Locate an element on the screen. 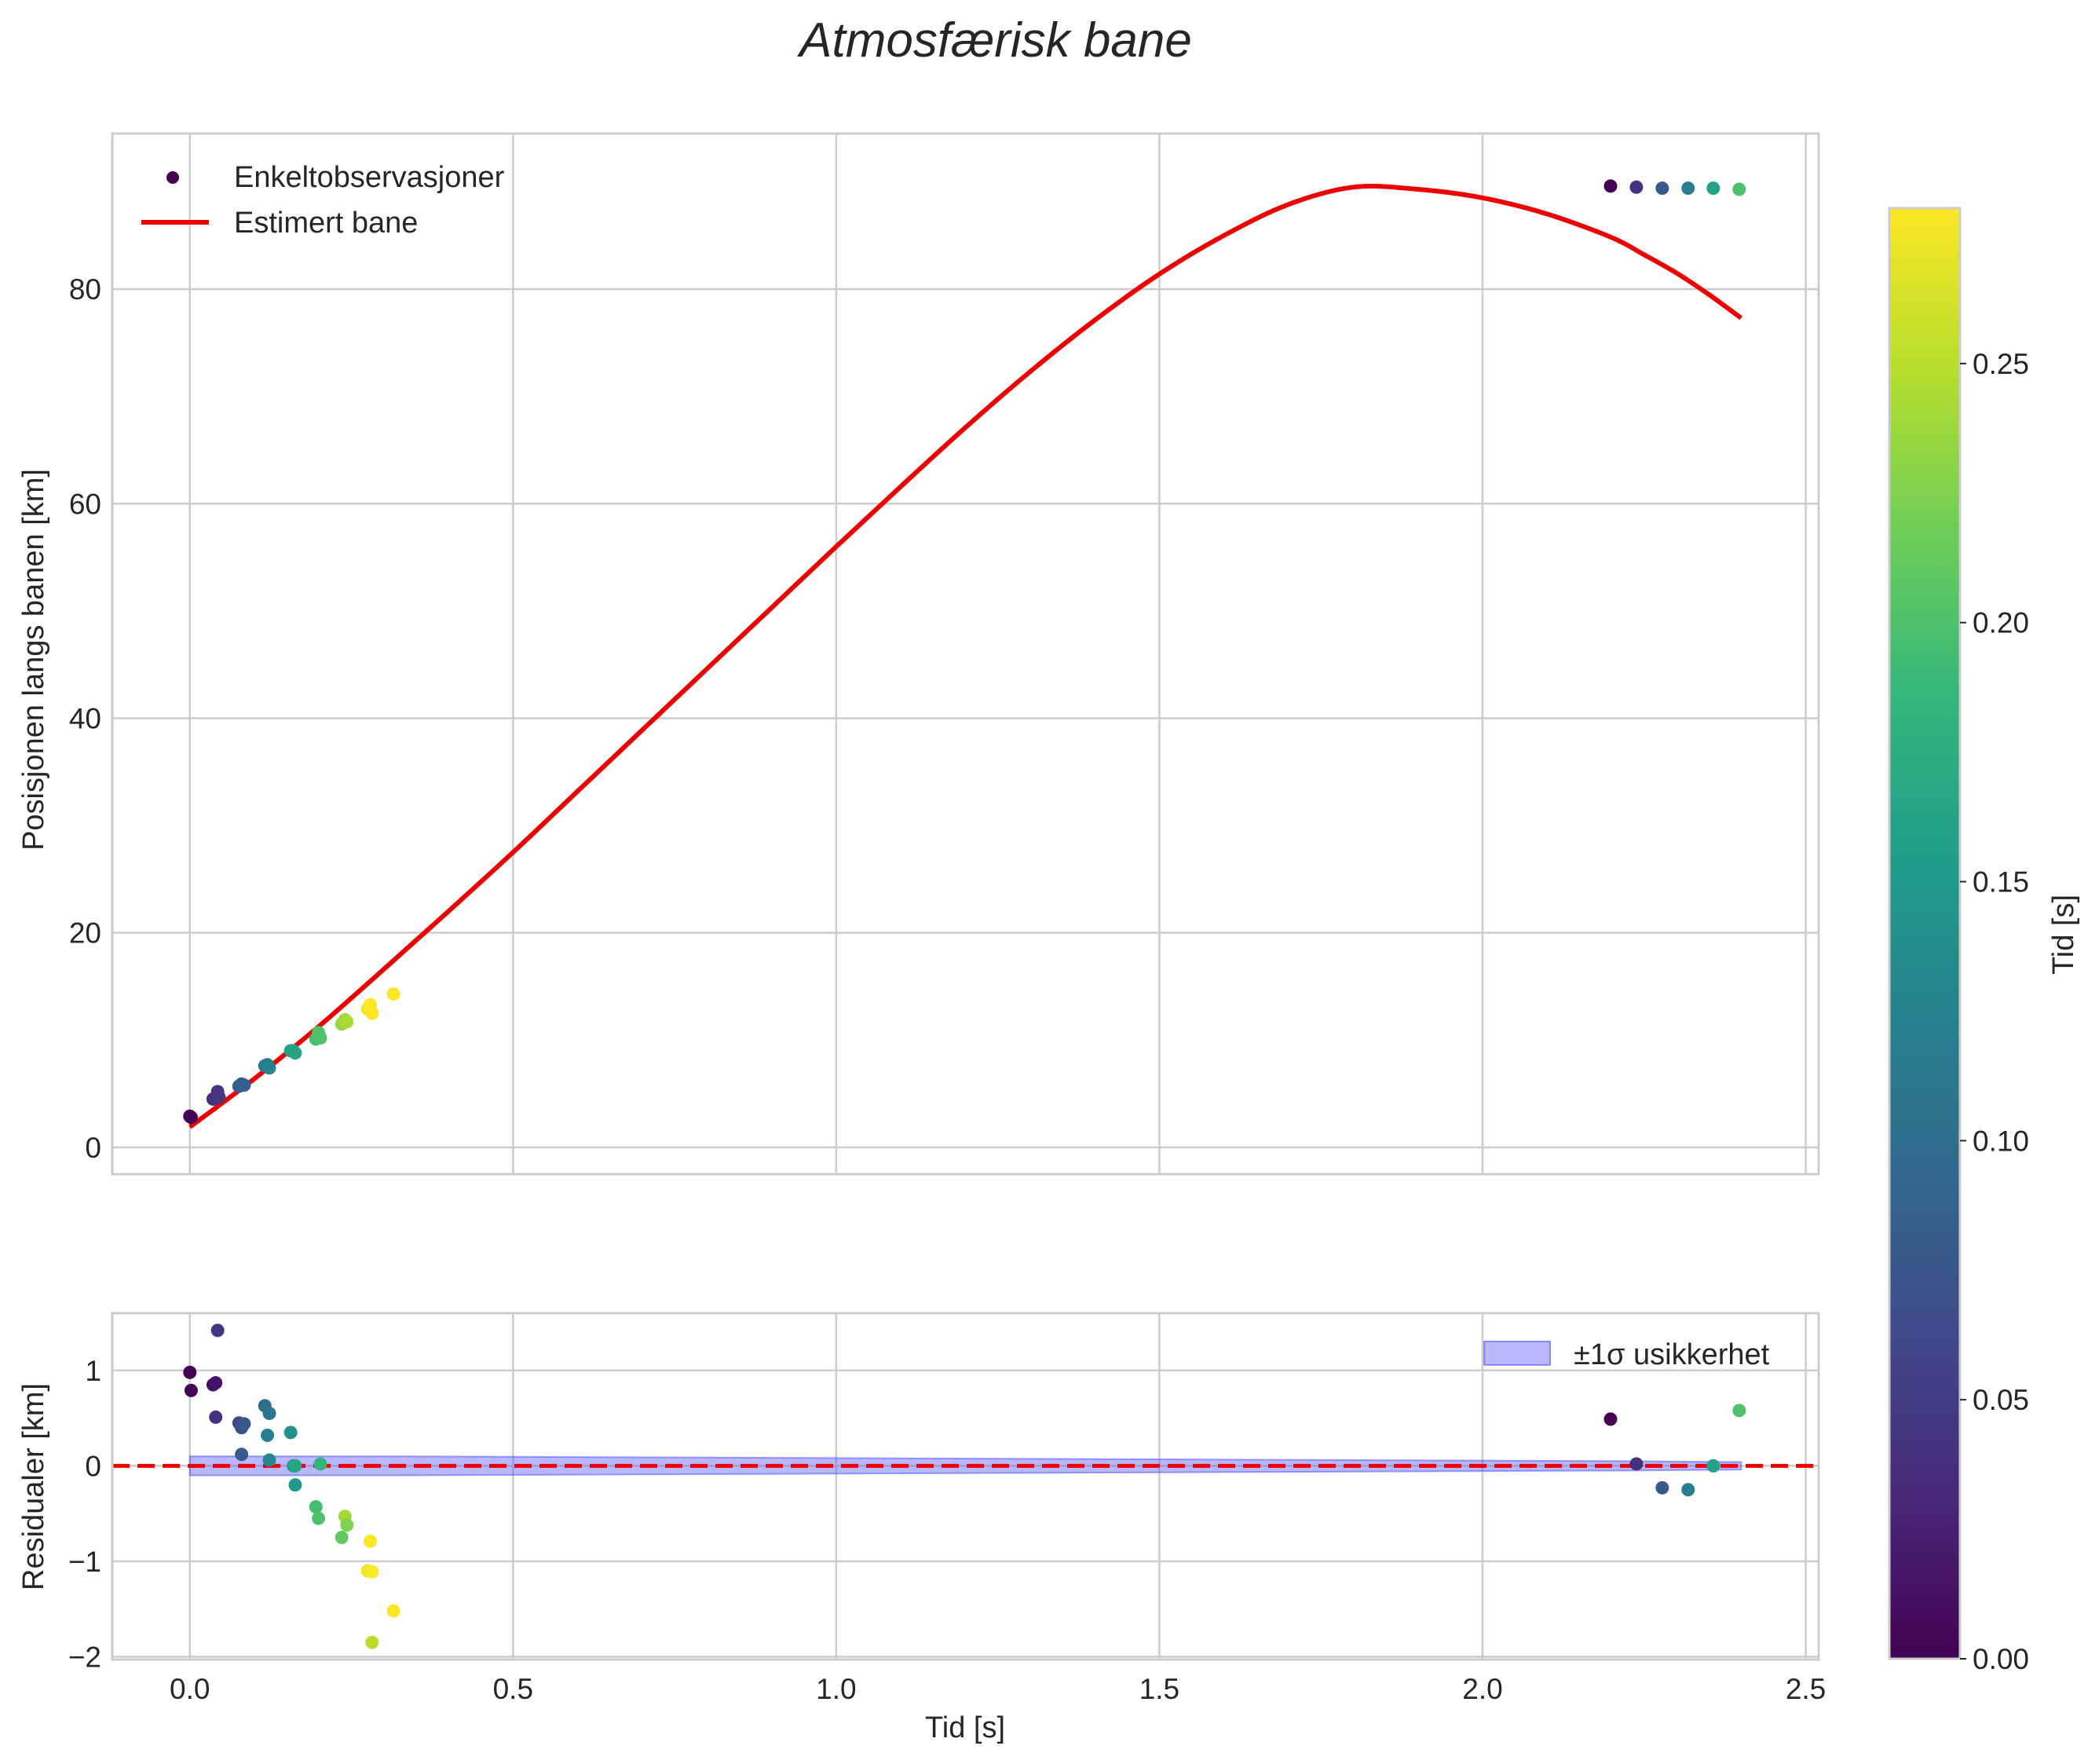 The image size is (2099, 1764). trajectory-y-label: Posisjonen langs banen [km] is located at coordinates (33, 660).